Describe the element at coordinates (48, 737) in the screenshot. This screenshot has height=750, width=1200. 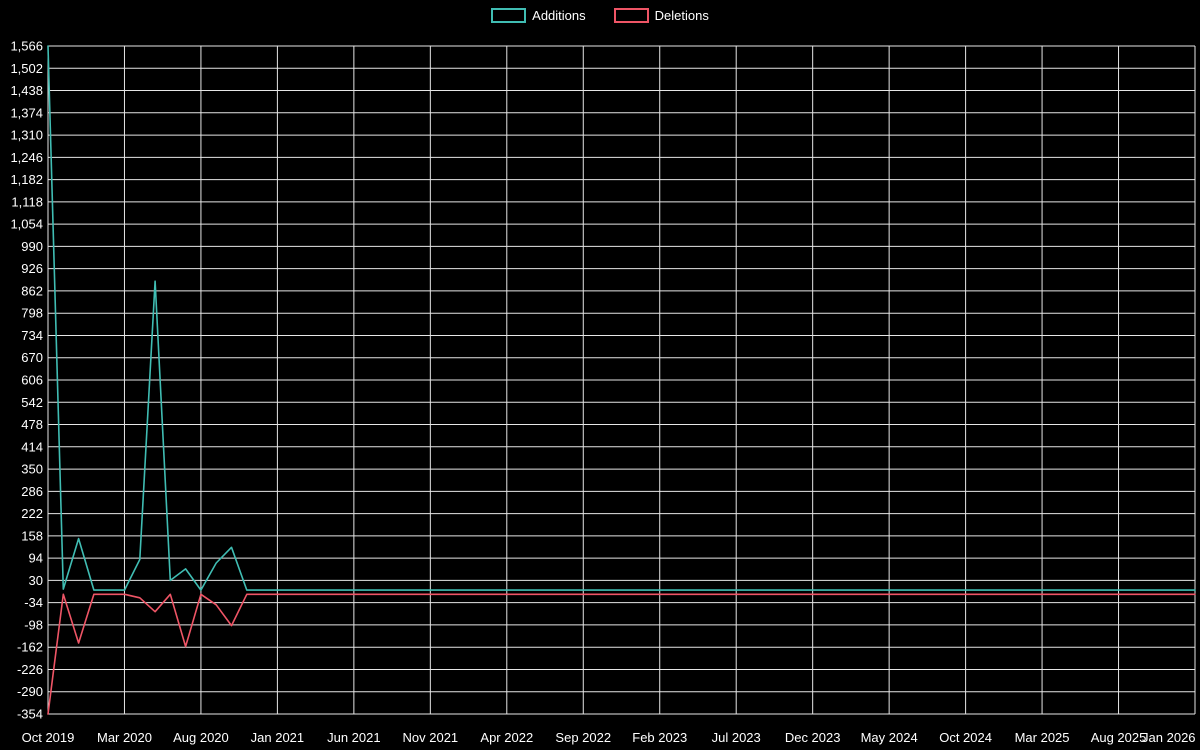
I see `x-axis-tick-label: Oct 2019` at that location.